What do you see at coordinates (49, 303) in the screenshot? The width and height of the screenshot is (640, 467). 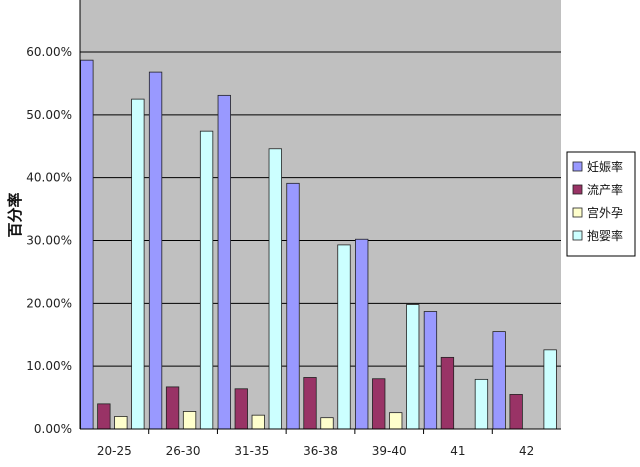 I see `y-tick-label: 20.00%` at bounding box center [49, 303].